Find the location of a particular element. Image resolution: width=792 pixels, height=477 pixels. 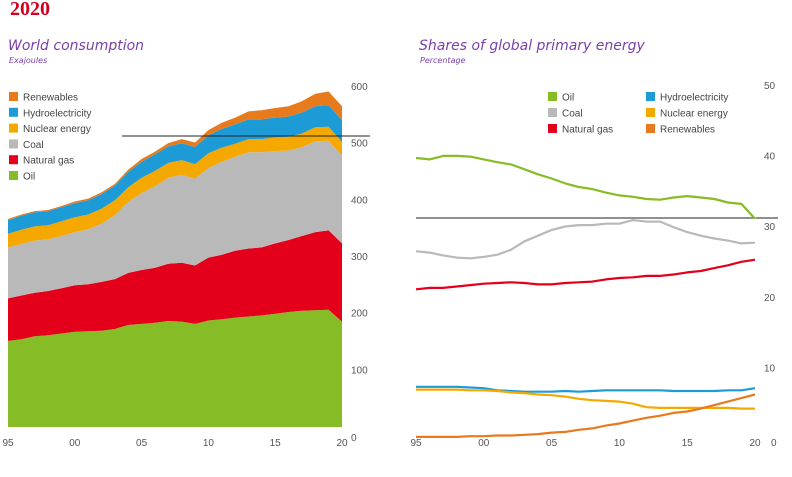

legend-label-left-hydro: Hydroelectricity is located at coordinates (57, 113).